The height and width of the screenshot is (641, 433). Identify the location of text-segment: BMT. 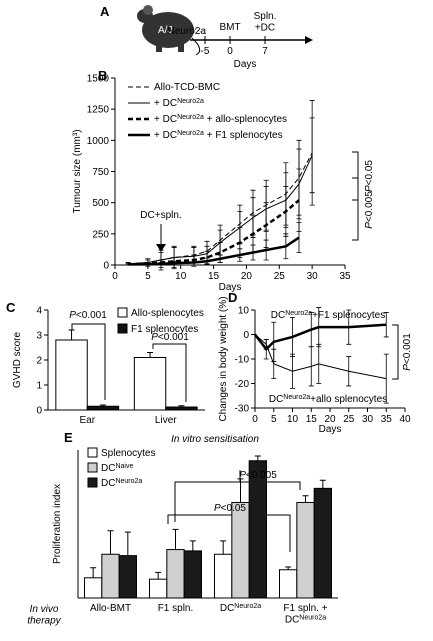
(229, 27).